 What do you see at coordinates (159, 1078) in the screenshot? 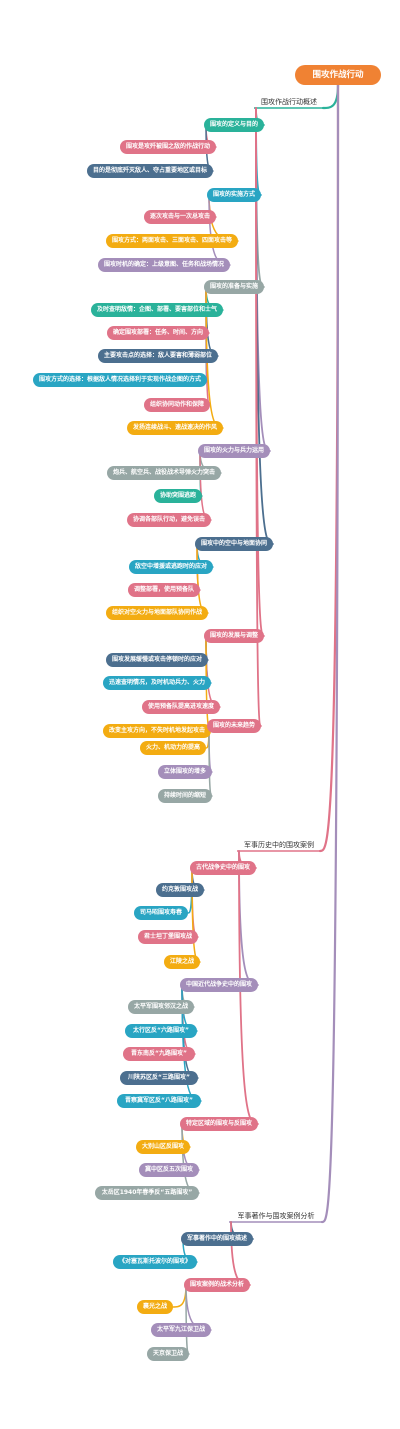
I see `leaf-node: 川陕苏区反“三路围攻”` at bounding box center [159, 1078].